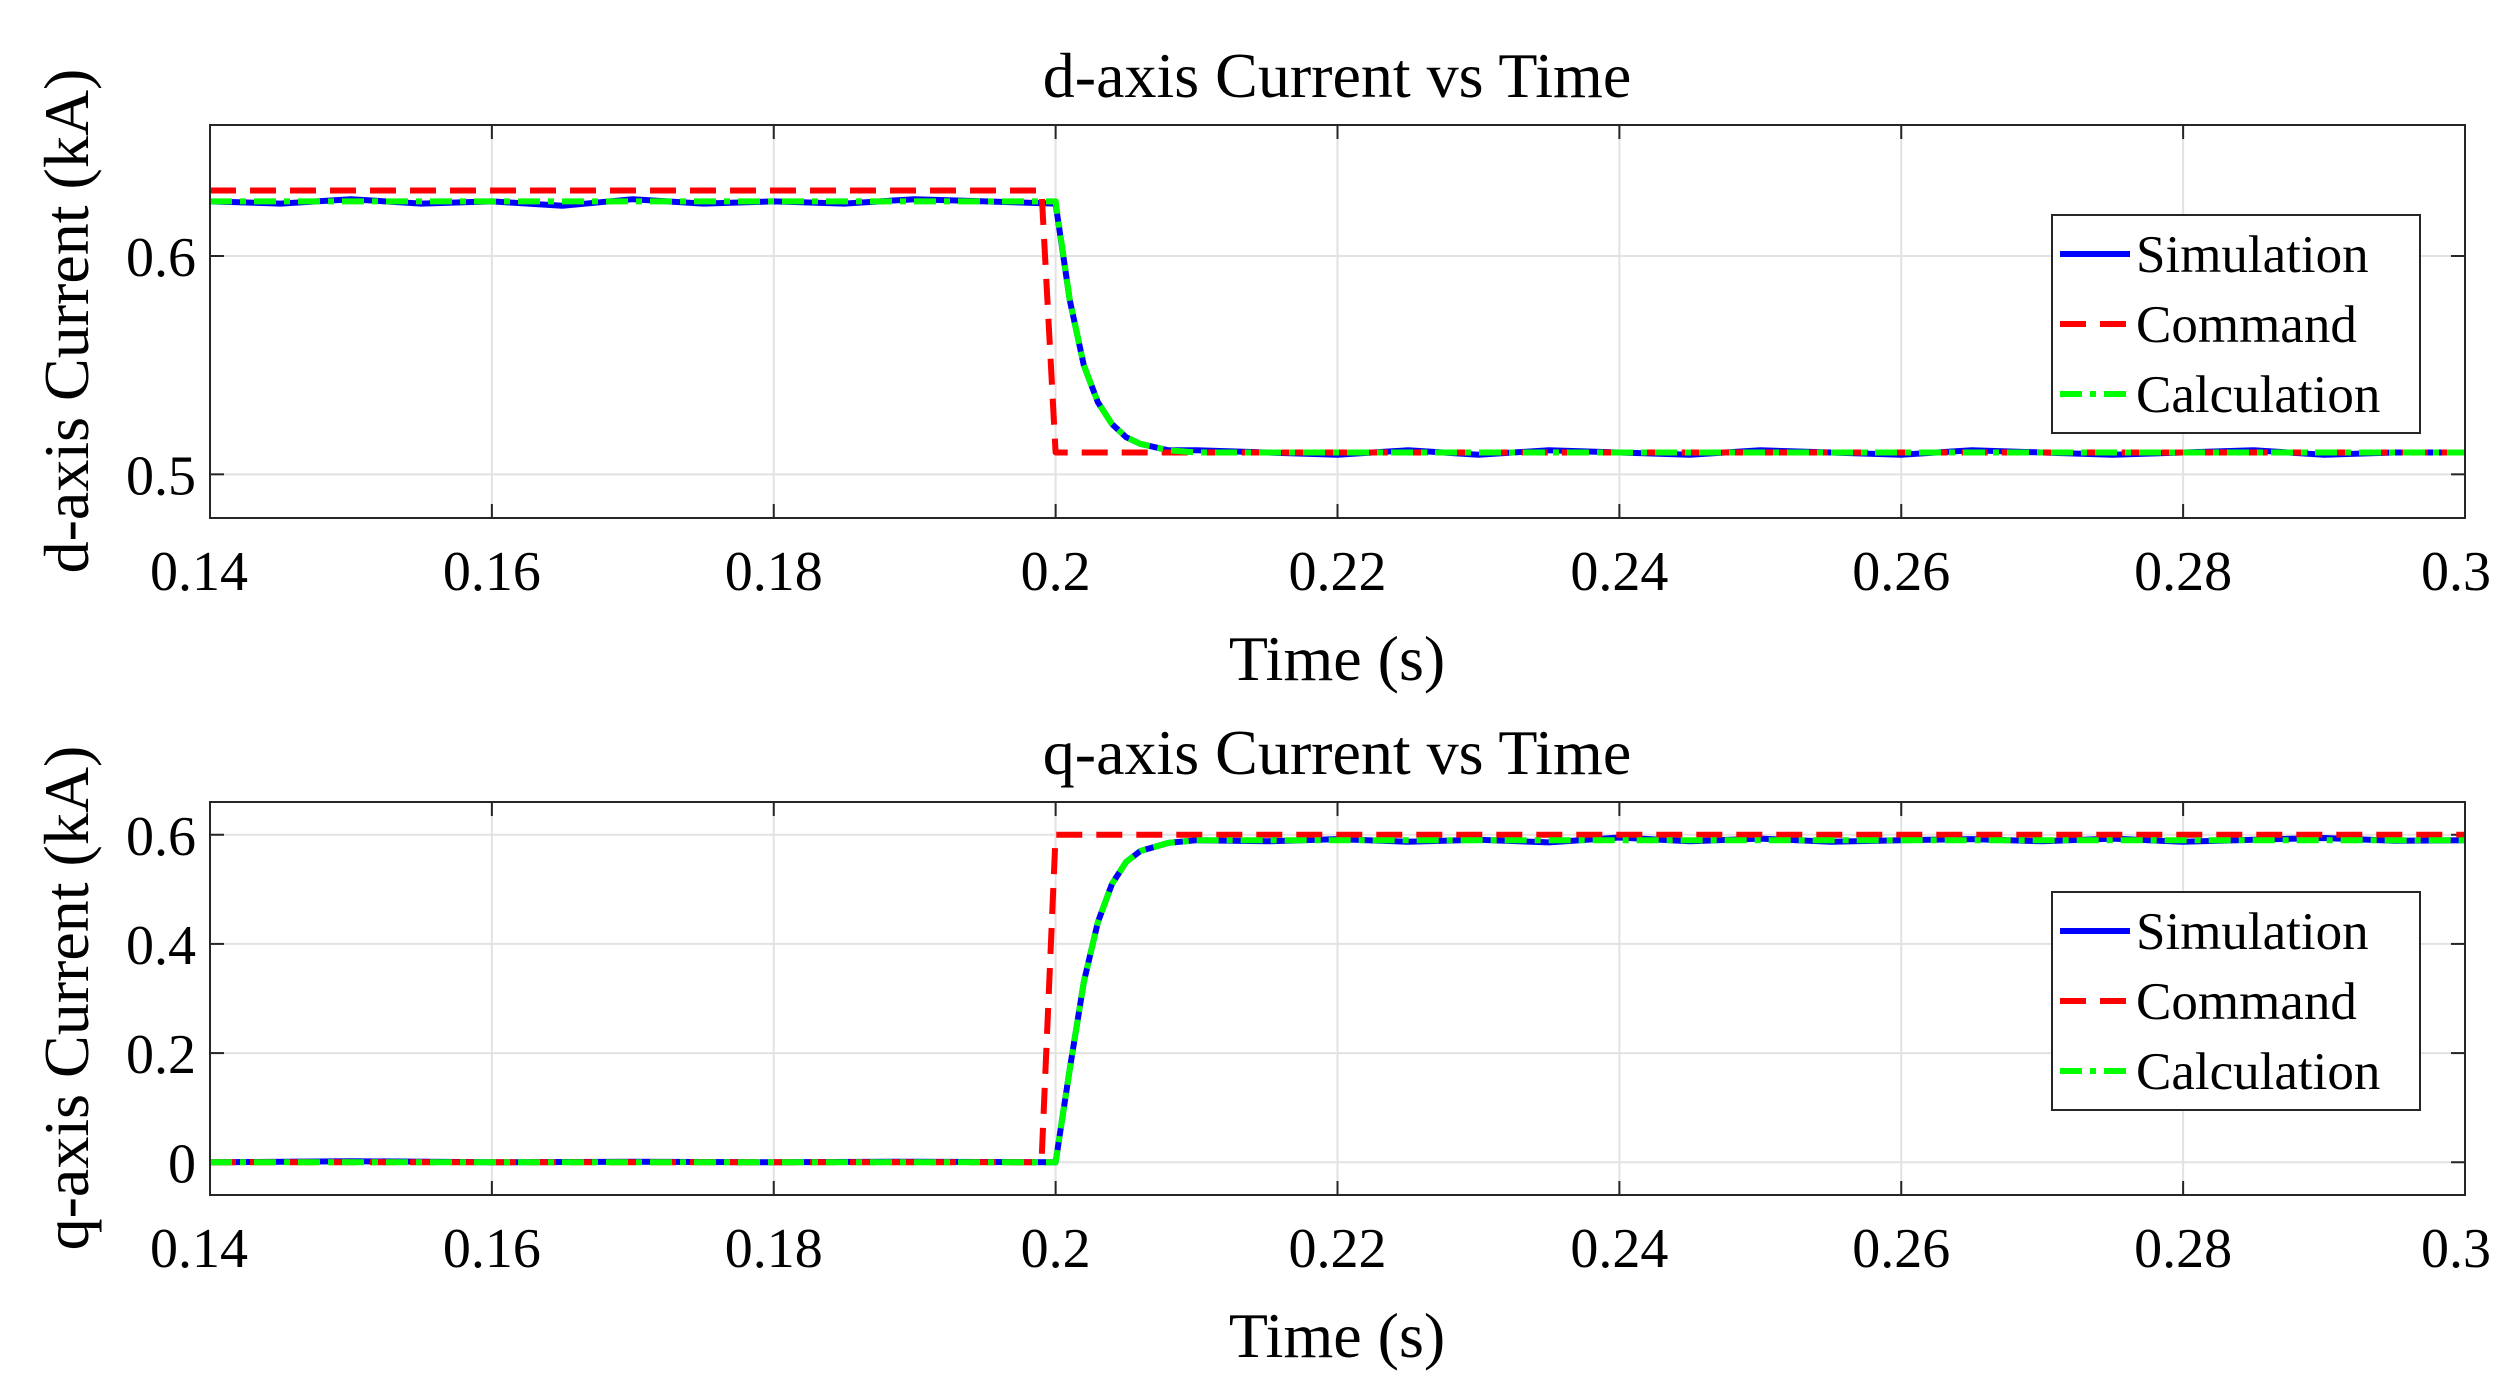 Image resolution: width=2520 pixels, height=1399 pixels. Describe the element at coordinates (2258, 395) in the screenshot. I see `d-axis-legend-label-calculation: Calculation` at that location.